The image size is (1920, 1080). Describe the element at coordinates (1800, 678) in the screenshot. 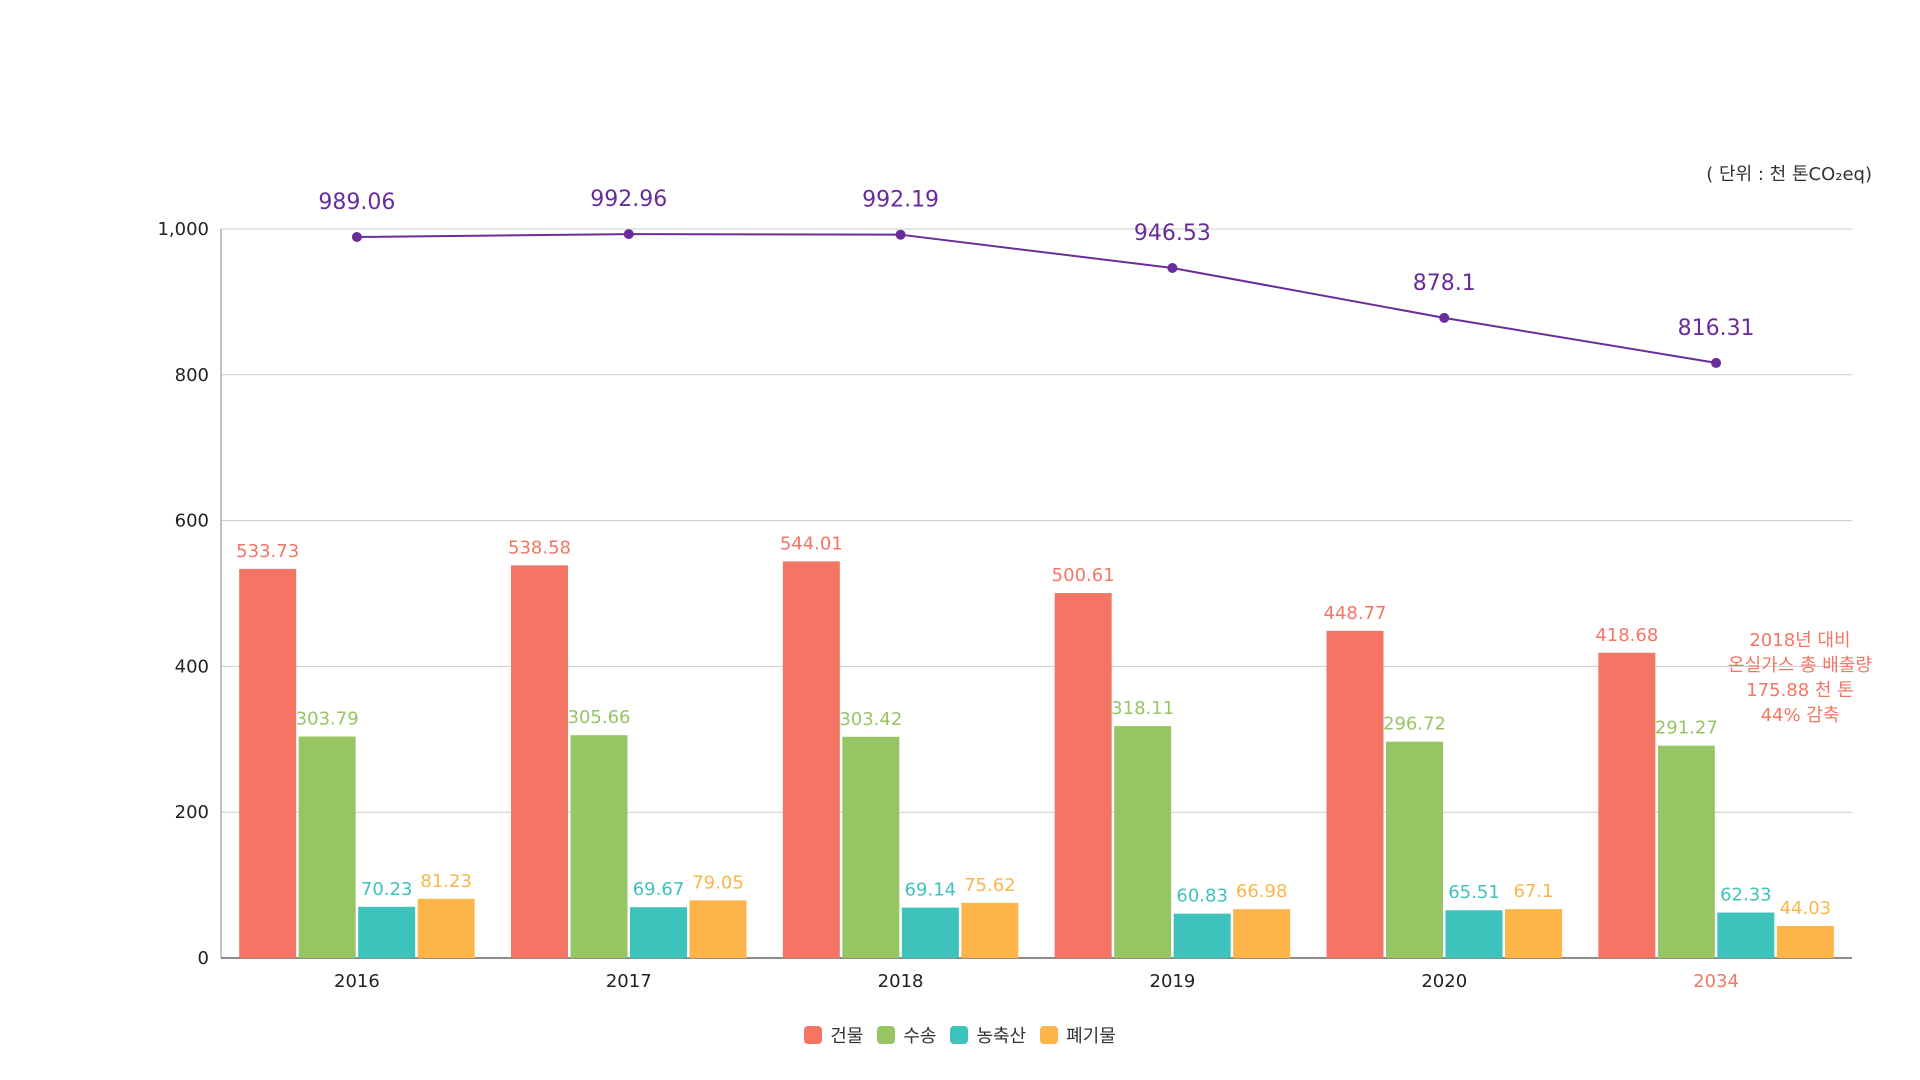

I see `reduction-note: 2018년 대비 온실가스 총 배출량 175.88 천 톤 44% 감축` at that location.